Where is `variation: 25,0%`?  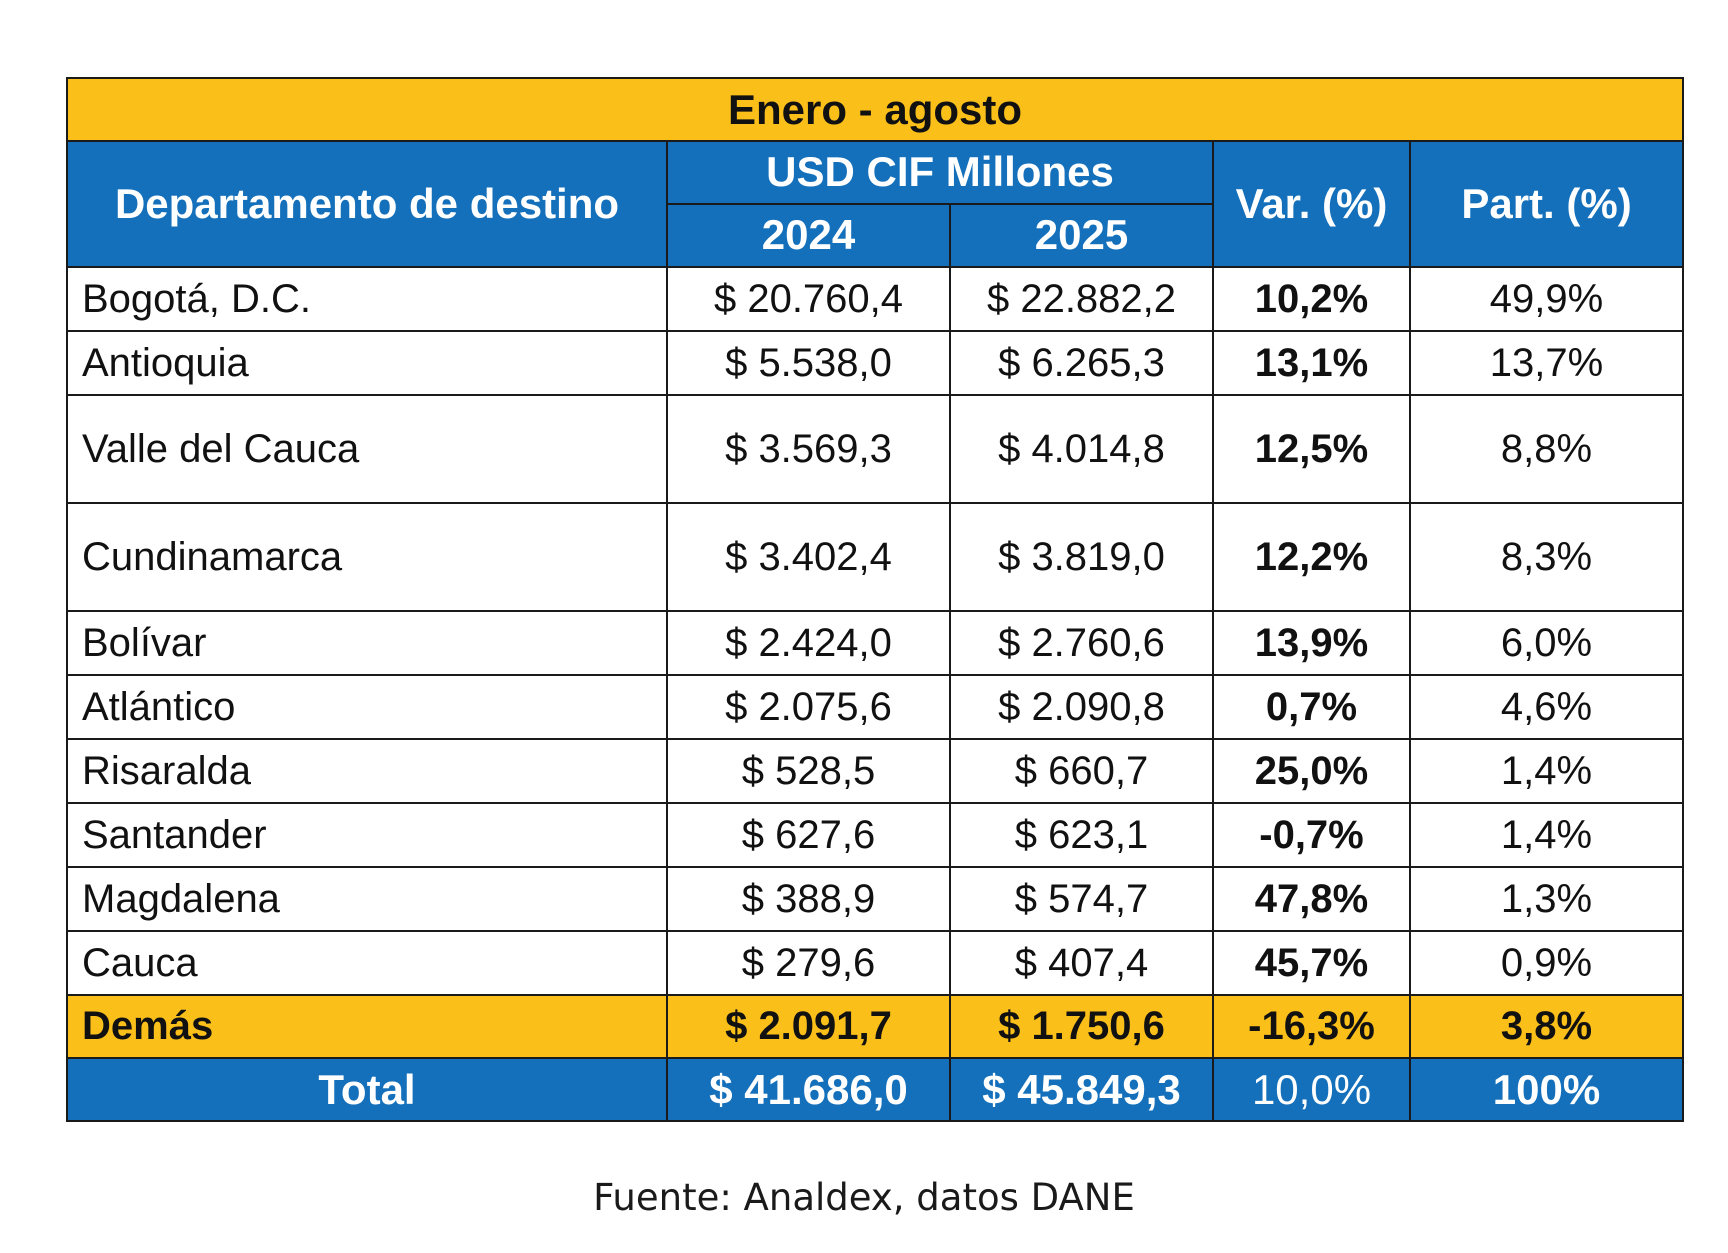
variation: 25,0% is located at coordinates (1311, 771).